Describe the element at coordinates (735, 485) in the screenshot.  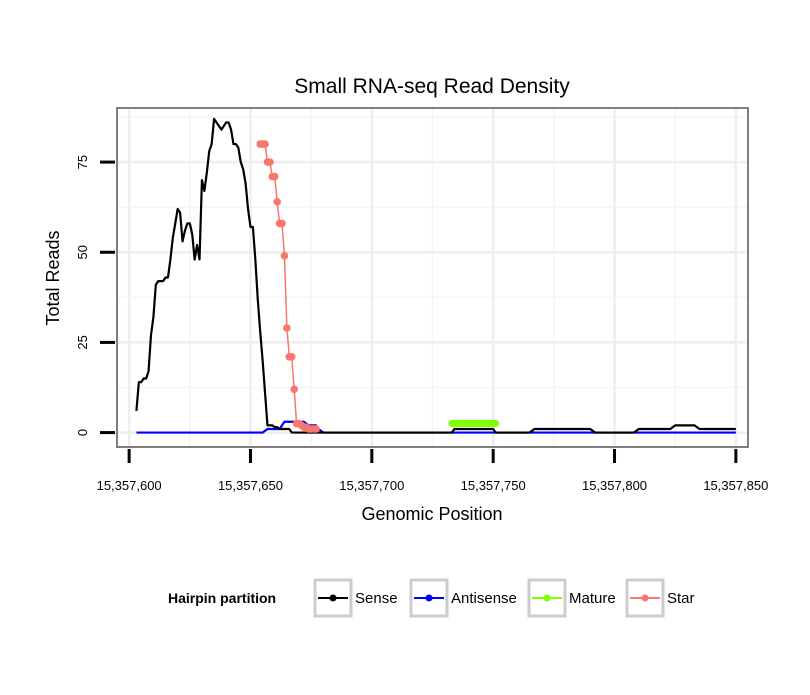
I see `x-tick-label: 15,357,850` at that location.